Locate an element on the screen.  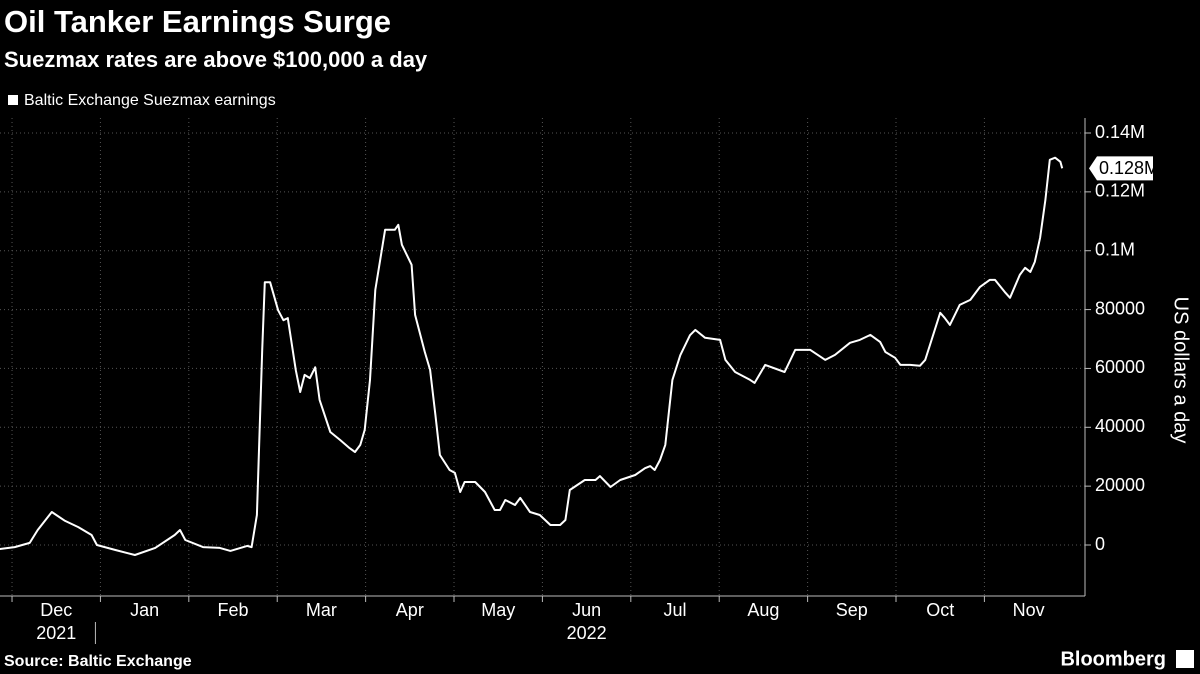
x-tick-label: Mar is located at coordinates (321, 610).